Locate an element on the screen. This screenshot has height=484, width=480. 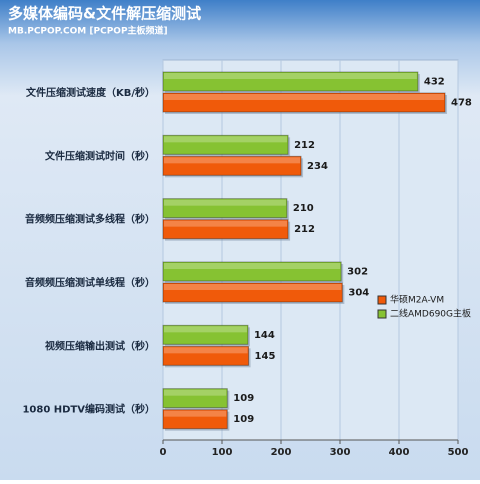
legend-label: 华硕M2A-VM is located at coordinates (417, 300).